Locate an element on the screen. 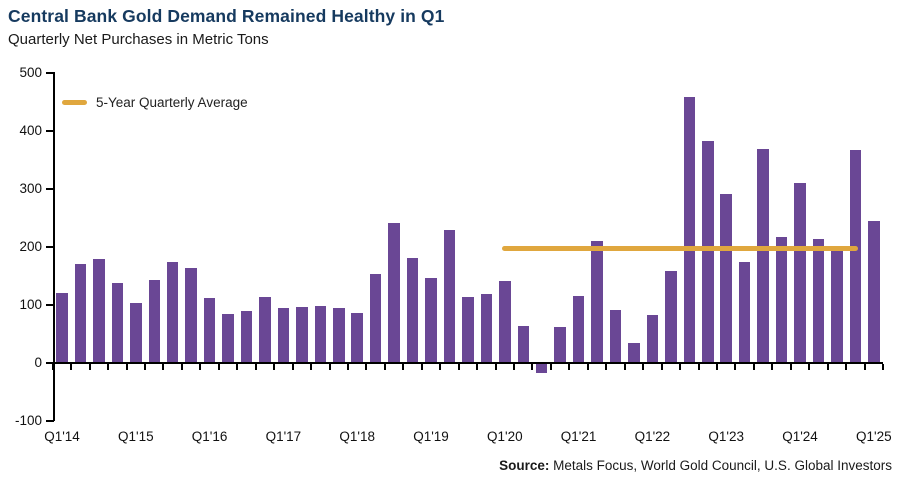 The height and width of the screenshot is (485, 900). x-tick-label: Q1'23 is located at coordinates (726, 436).